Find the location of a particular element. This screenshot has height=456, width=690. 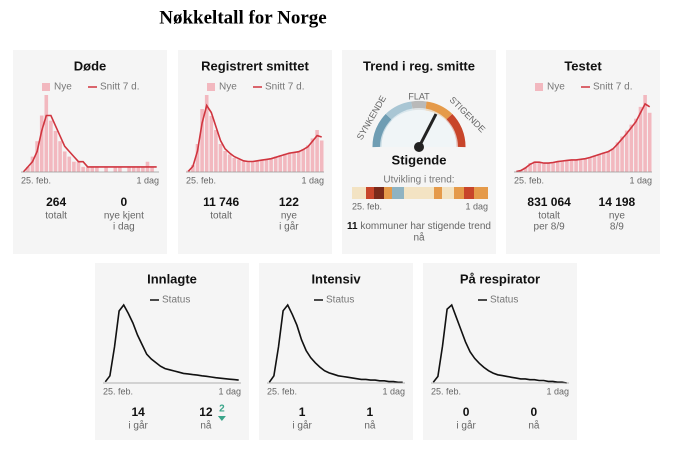

legend-label: Snitt 7 d. is located at coordinates (119, 87).